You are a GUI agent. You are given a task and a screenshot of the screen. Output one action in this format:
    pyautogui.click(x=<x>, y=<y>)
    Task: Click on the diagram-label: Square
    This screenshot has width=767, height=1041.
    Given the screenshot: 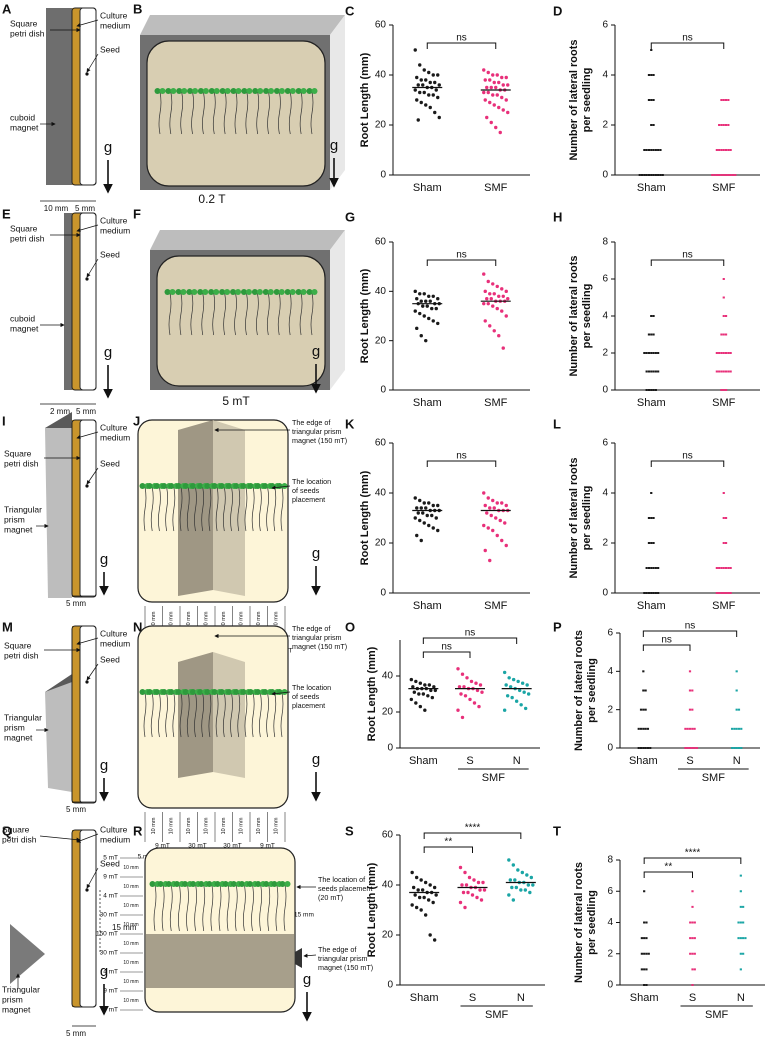 What is the action you would take?
    pyautogui.click(x=16, y=829)
    